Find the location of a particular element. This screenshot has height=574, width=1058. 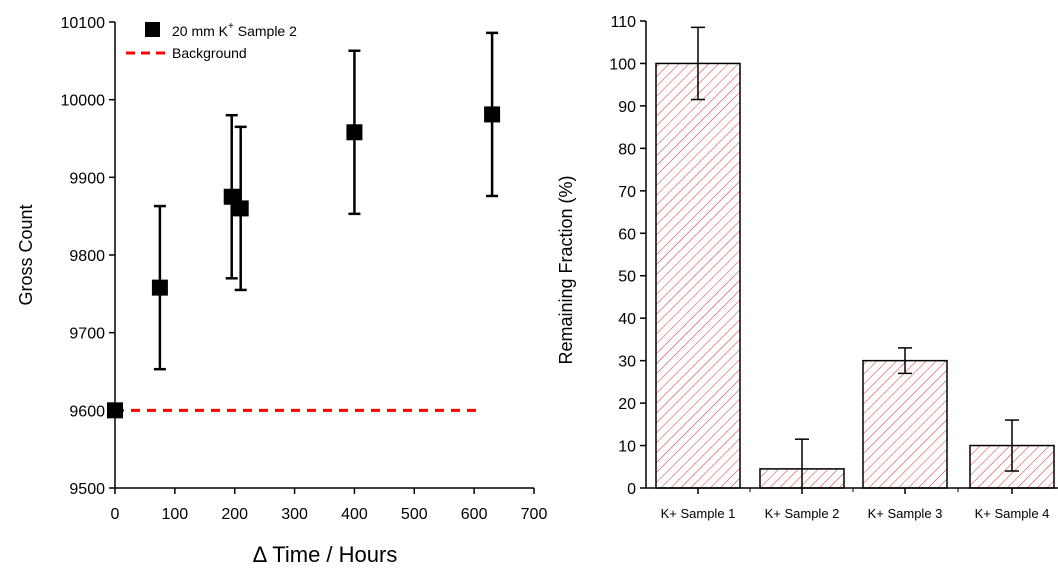

right-y-tick-label: 70 is located at coordinates (627, 192).